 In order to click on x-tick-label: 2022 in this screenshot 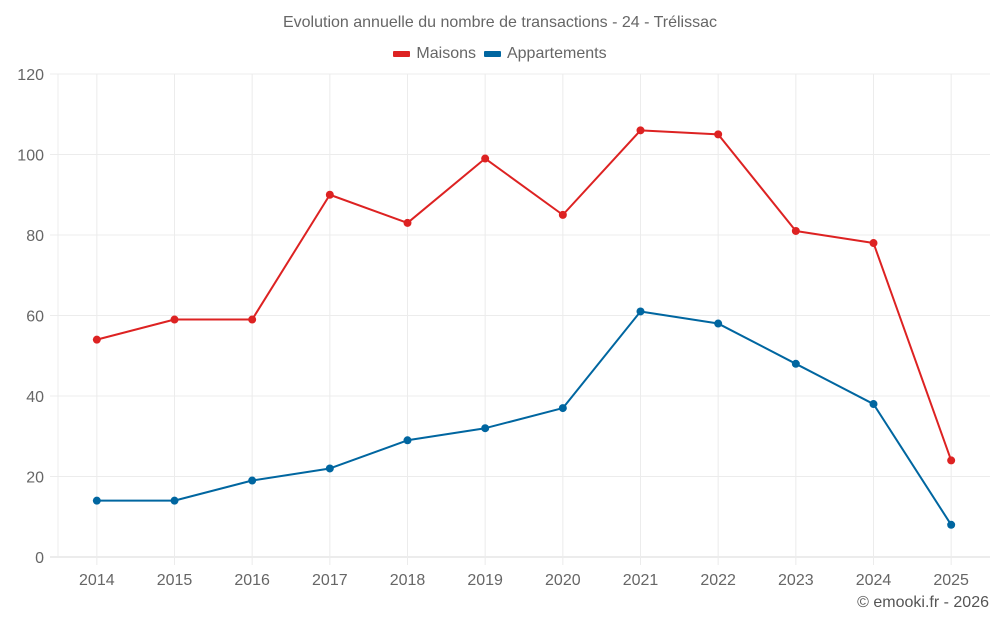, I will do `click(718, 580)`.